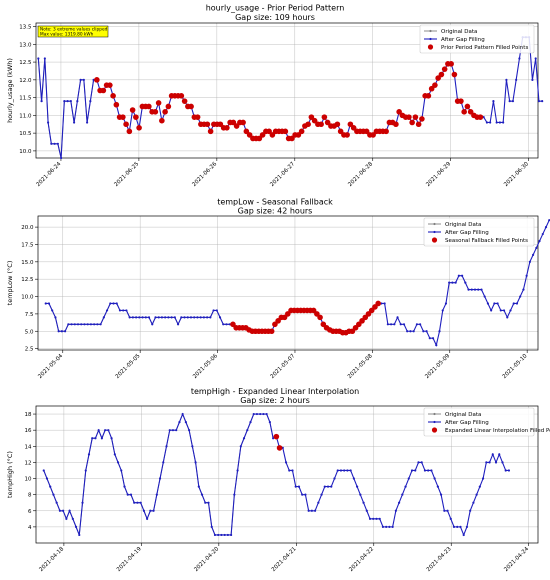  What do you see at coordinates (30, 512) in the screenshot?
I see `y-tick-label: 6` at bounding box center [30, 512].